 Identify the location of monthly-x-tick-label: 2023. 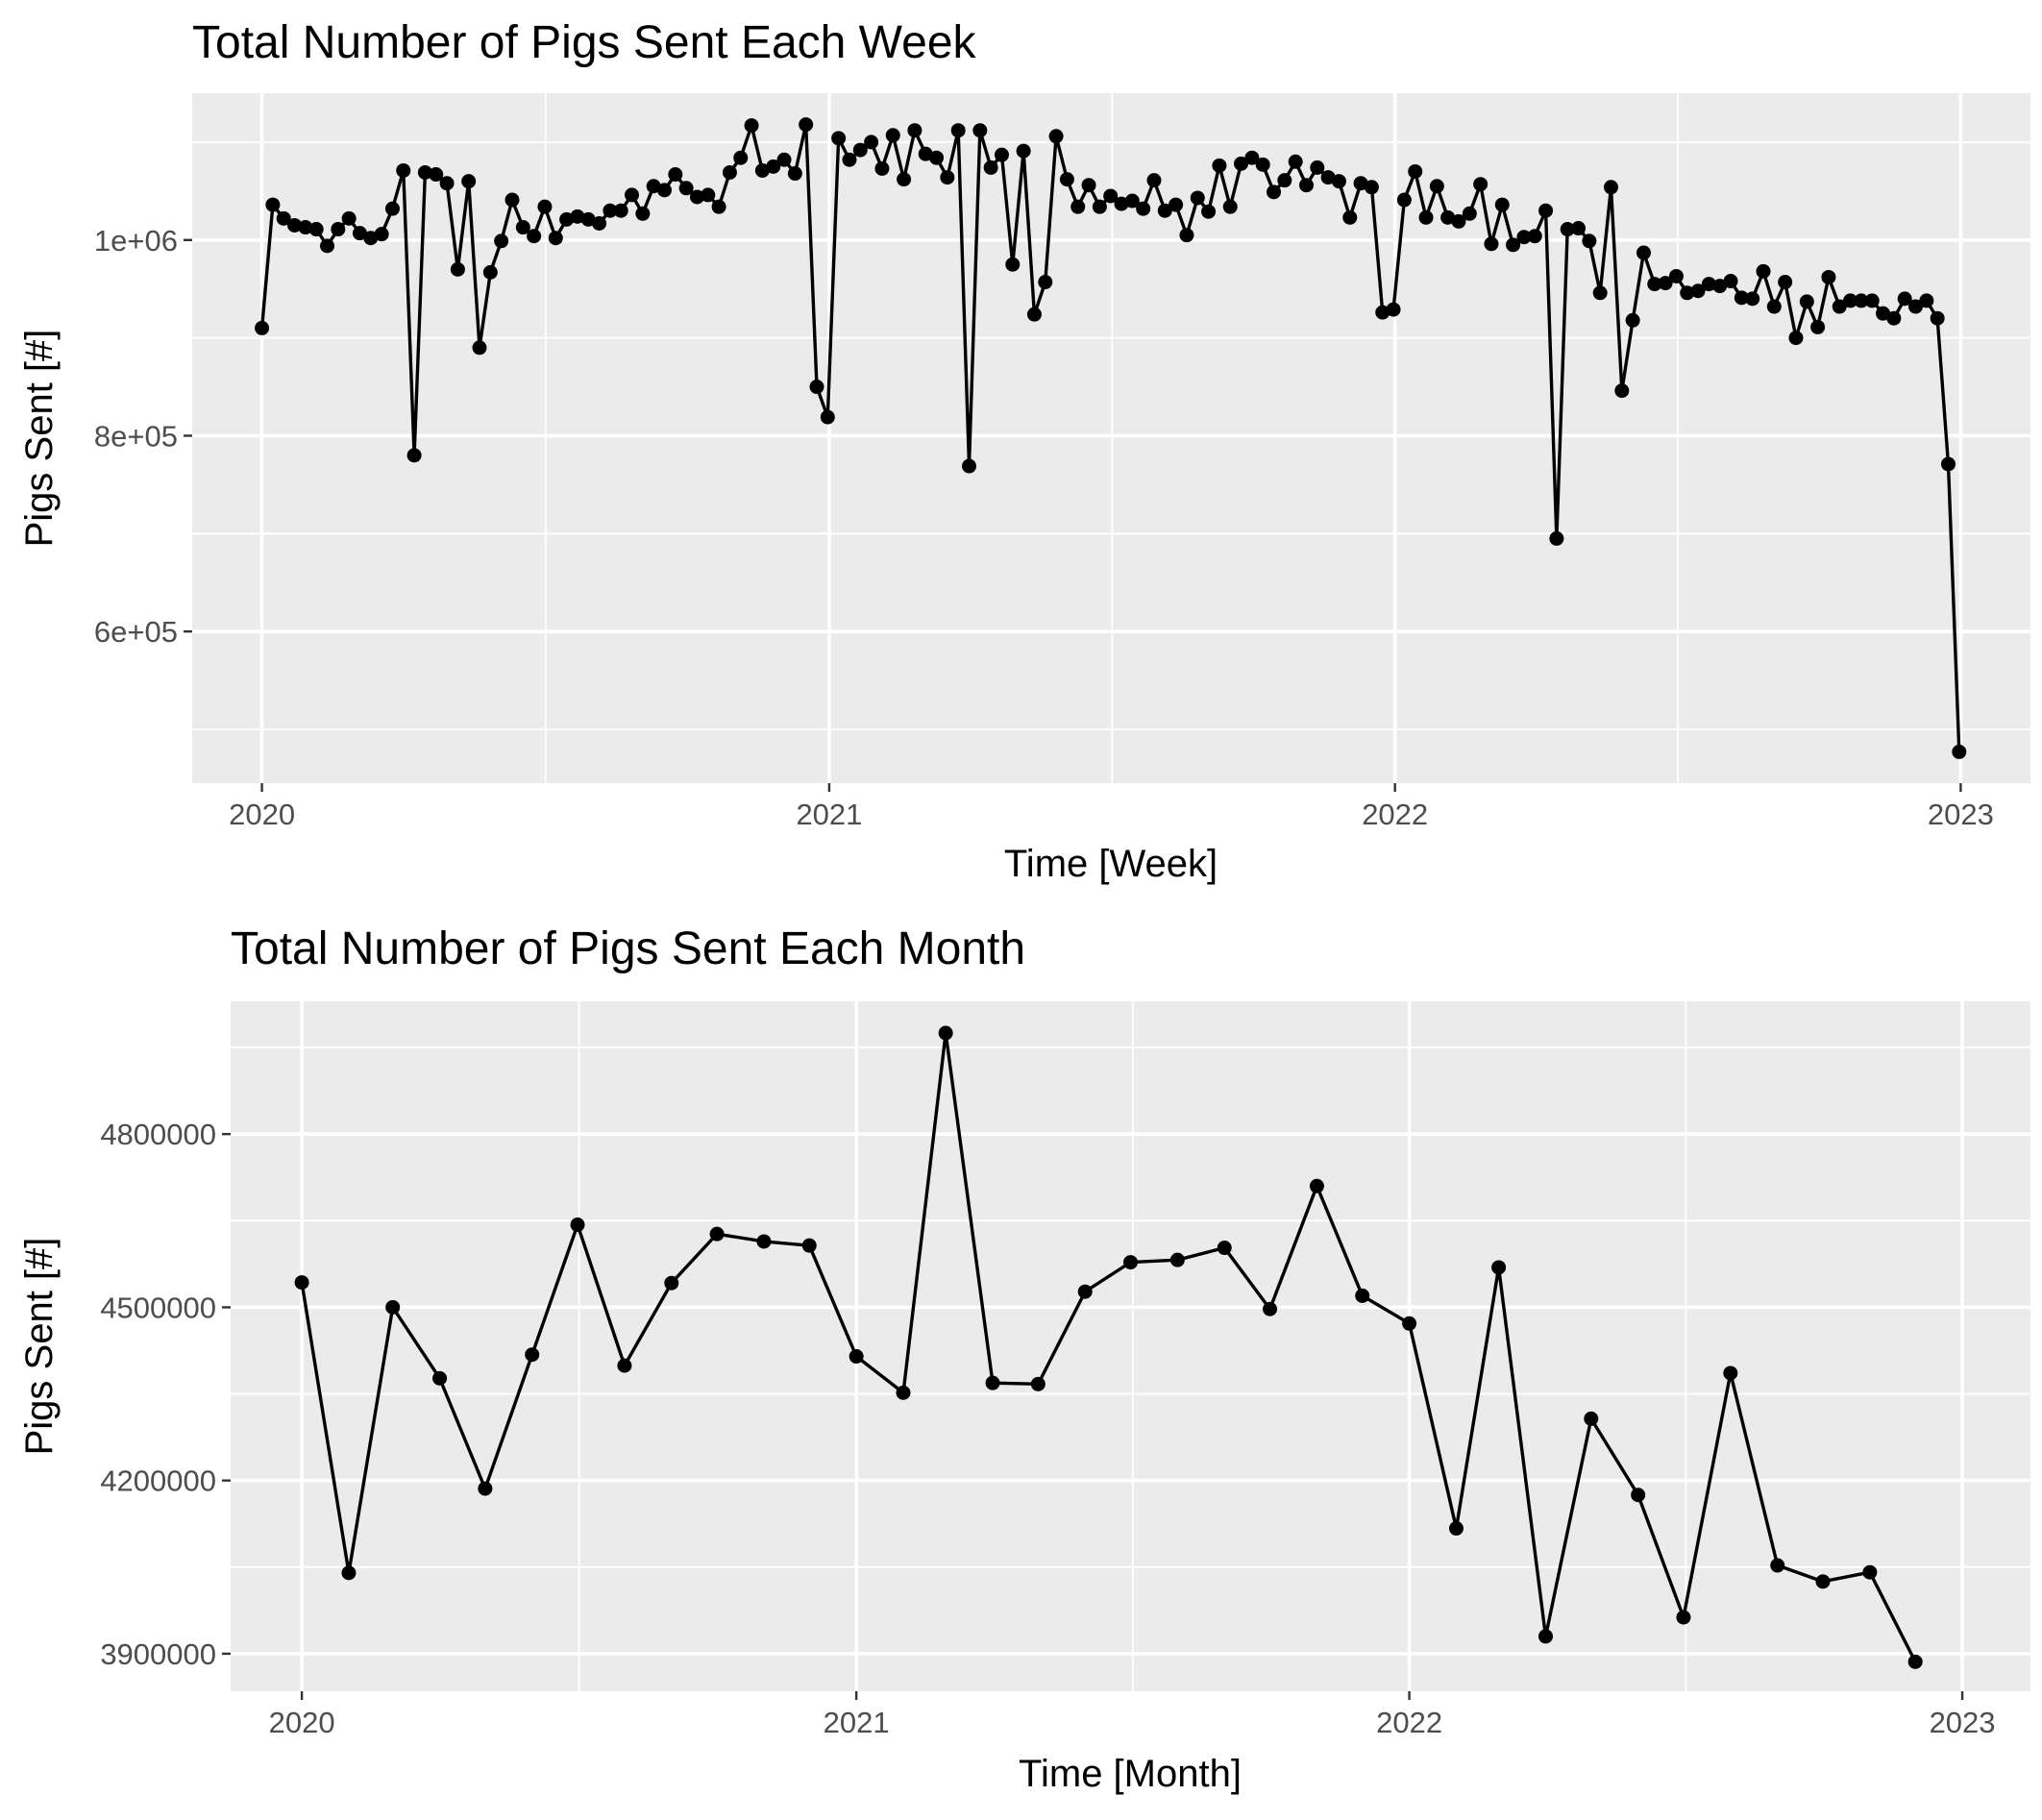
(1963, 1723).